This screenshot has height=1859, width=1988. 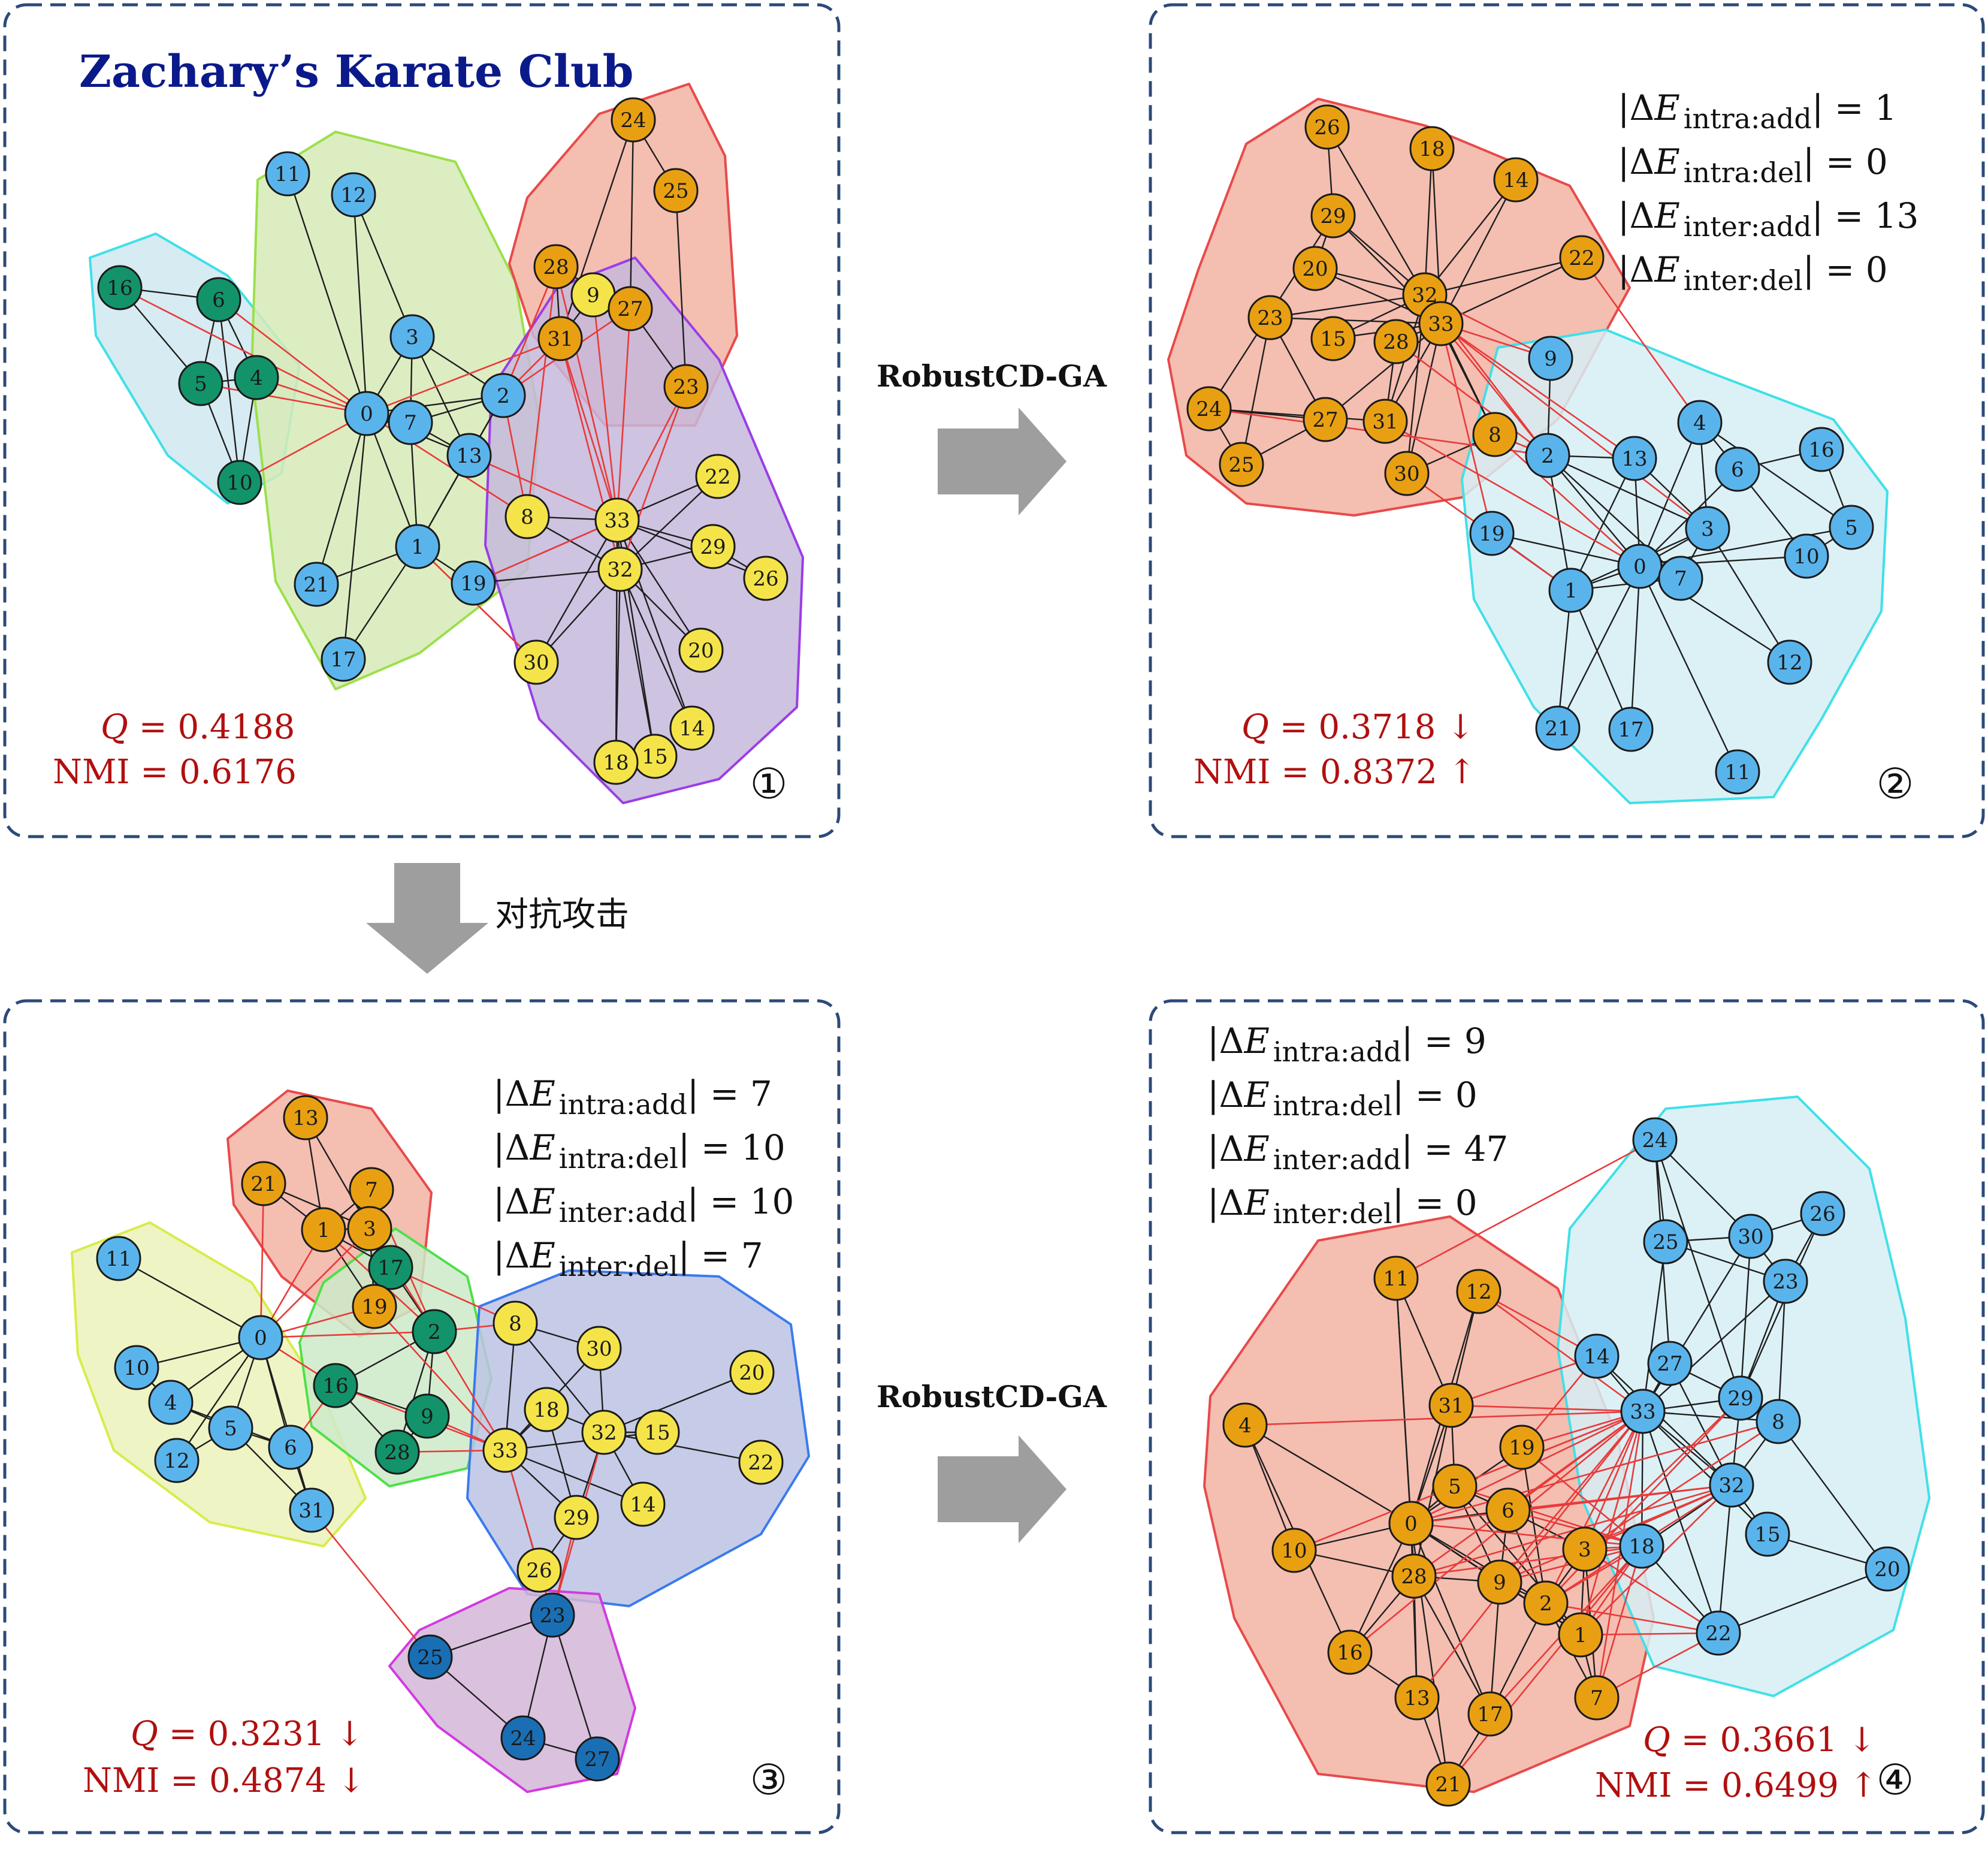 What do you see at coordinates (1768, 219) in the screenshot?
I see `delta-p2-2: |ΔE inter:add| = 13` at bounding box center [1768, 219].